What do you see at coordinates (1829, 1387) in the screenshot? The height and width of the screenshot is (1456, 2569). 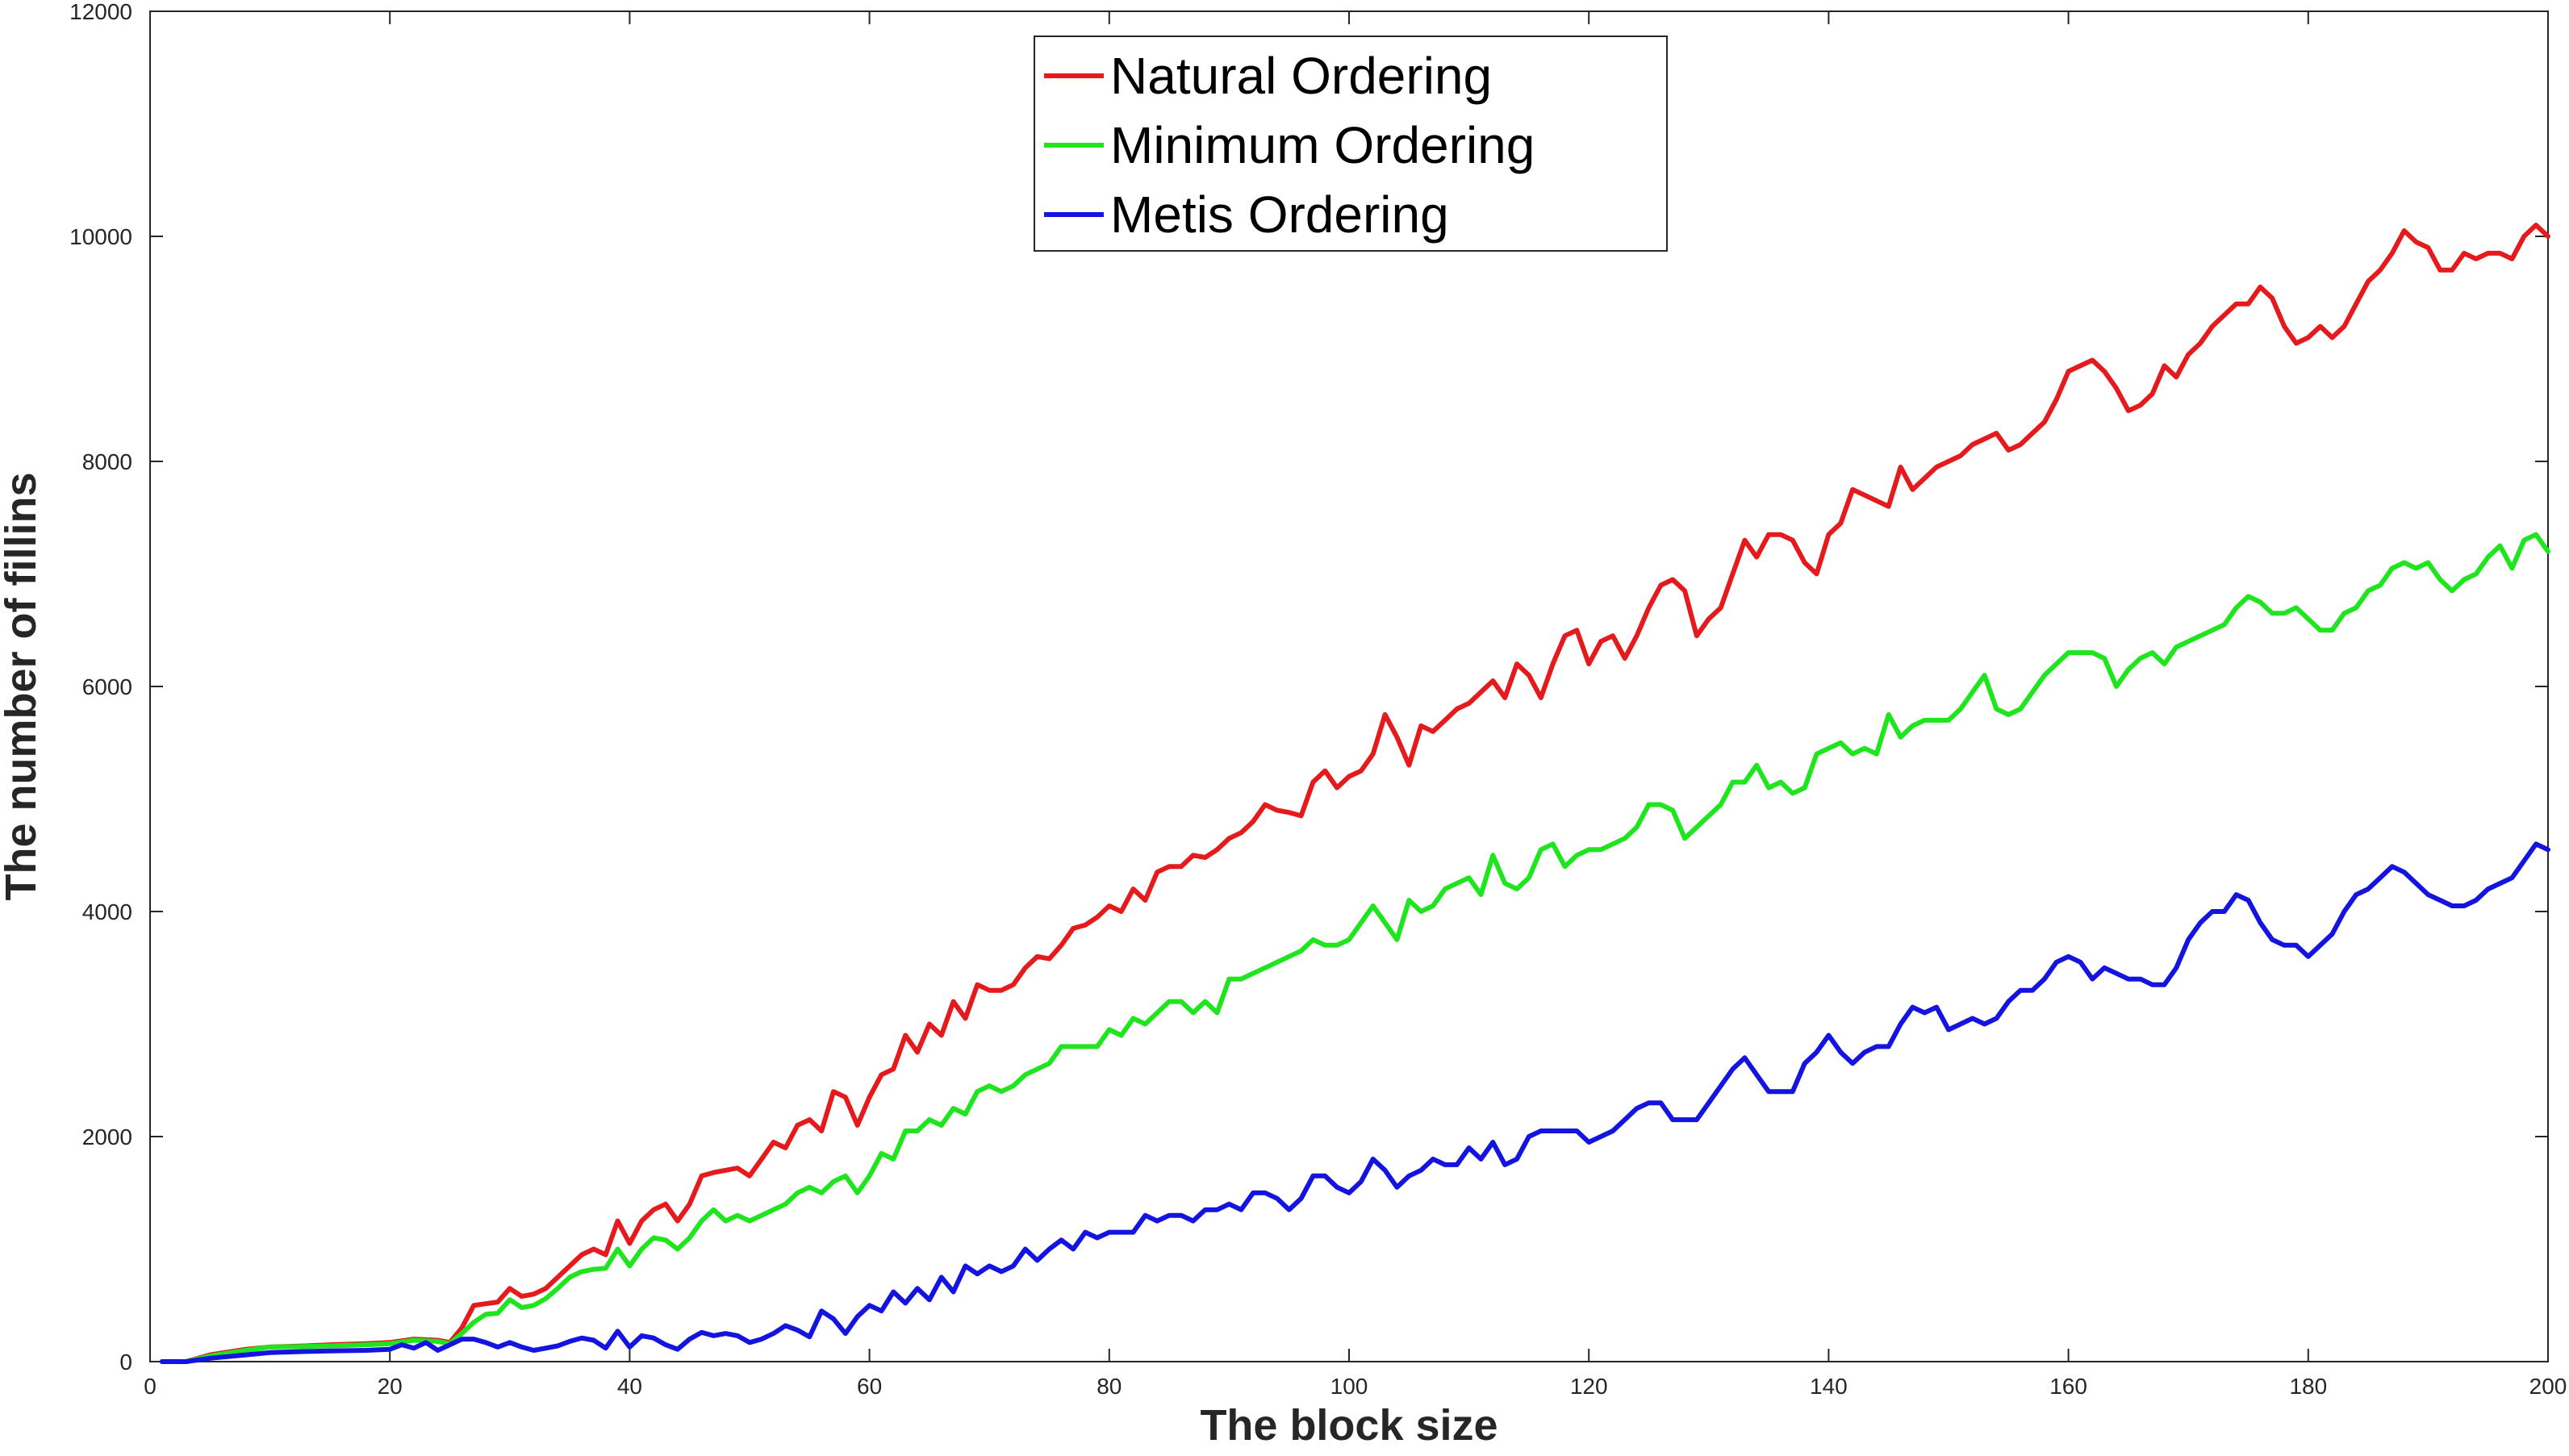 I see `x-tick-label: 140` at bounding box center [1829, 1387].